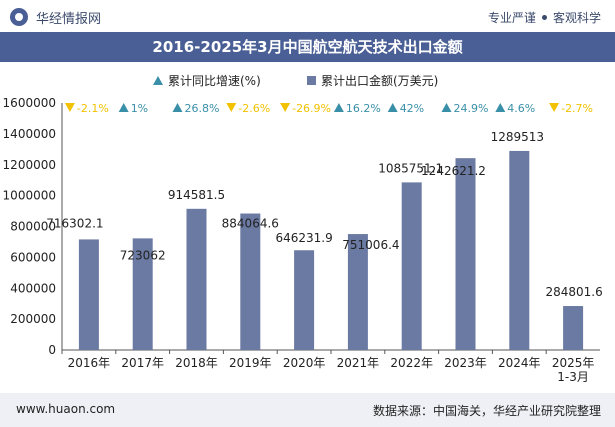 The height and width of the screenshot is (427, 615). I want to click on x-tick-label: 2021年, so click(358, 363).